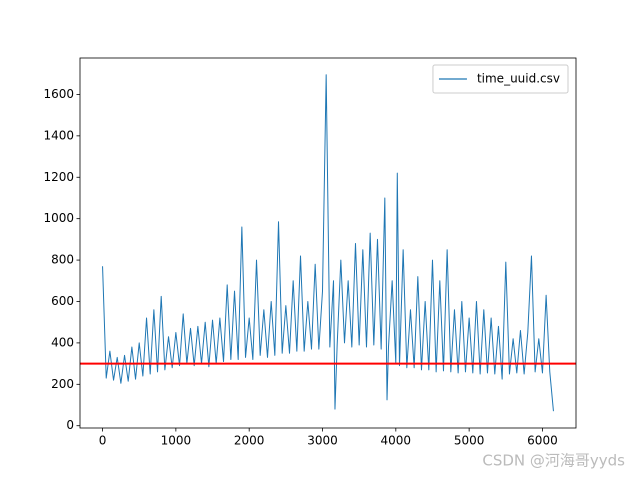 The image size is (640, 480). Describe the element at coordinates (58, 218) in the screenshot. I see `y-tick-label: 1000` at that location.